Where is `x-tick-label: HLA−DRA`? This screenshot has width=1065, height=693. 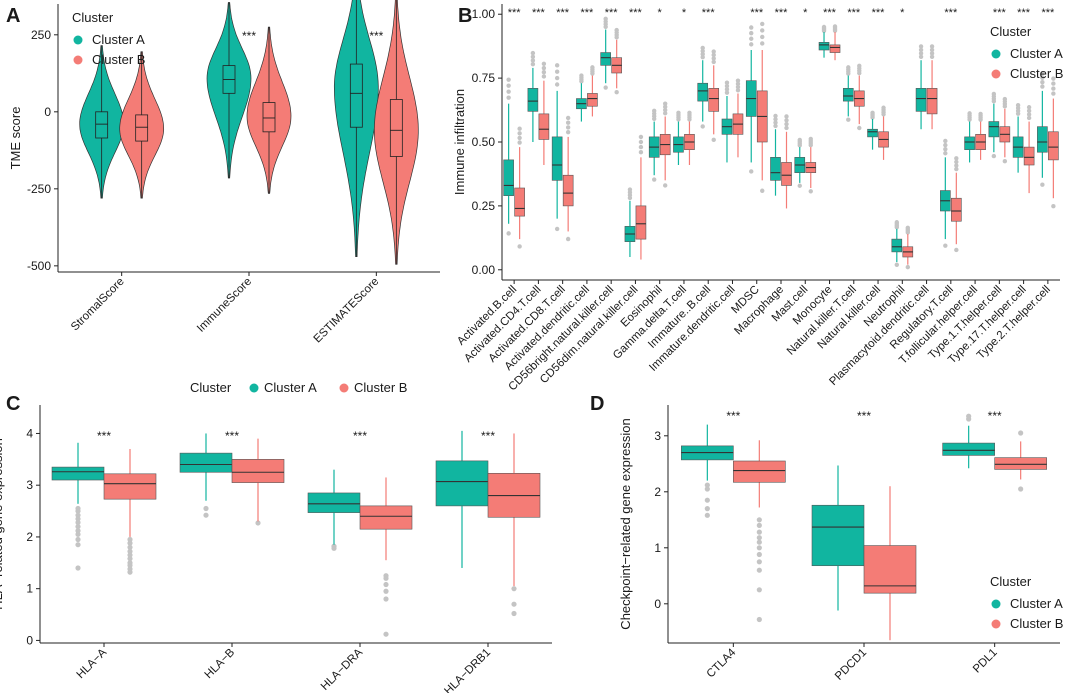 x-tick-label: HLA−DRA is located at coordinates (342, 669).